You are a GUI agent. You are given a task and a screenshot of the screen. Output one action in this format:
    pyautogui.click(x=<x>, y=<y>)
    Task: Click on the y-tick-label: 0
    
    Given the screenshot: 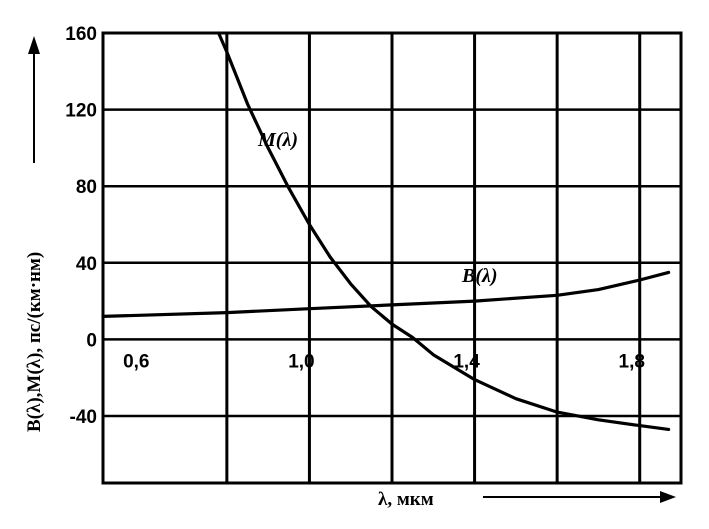 What is the action you would take?
    pyautogui.click(x=91, y=340)
    